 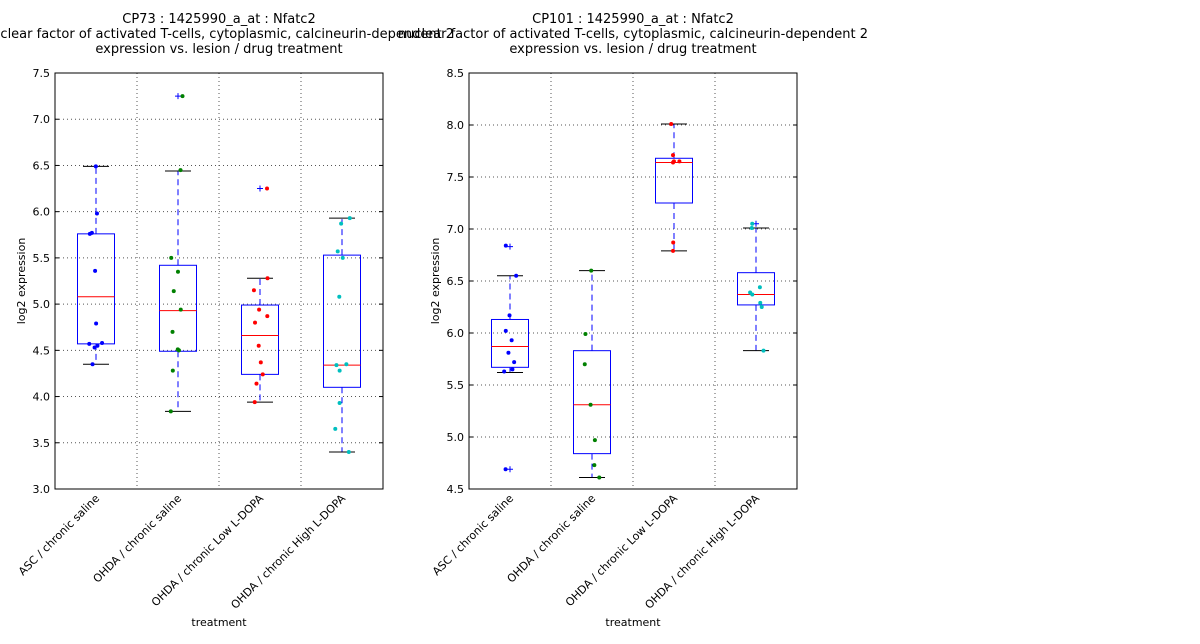 What do you see at coordinates (42, 489) in the screenshot?
I see `y-tick-label: 3.0` at bounding box center [42, 489].